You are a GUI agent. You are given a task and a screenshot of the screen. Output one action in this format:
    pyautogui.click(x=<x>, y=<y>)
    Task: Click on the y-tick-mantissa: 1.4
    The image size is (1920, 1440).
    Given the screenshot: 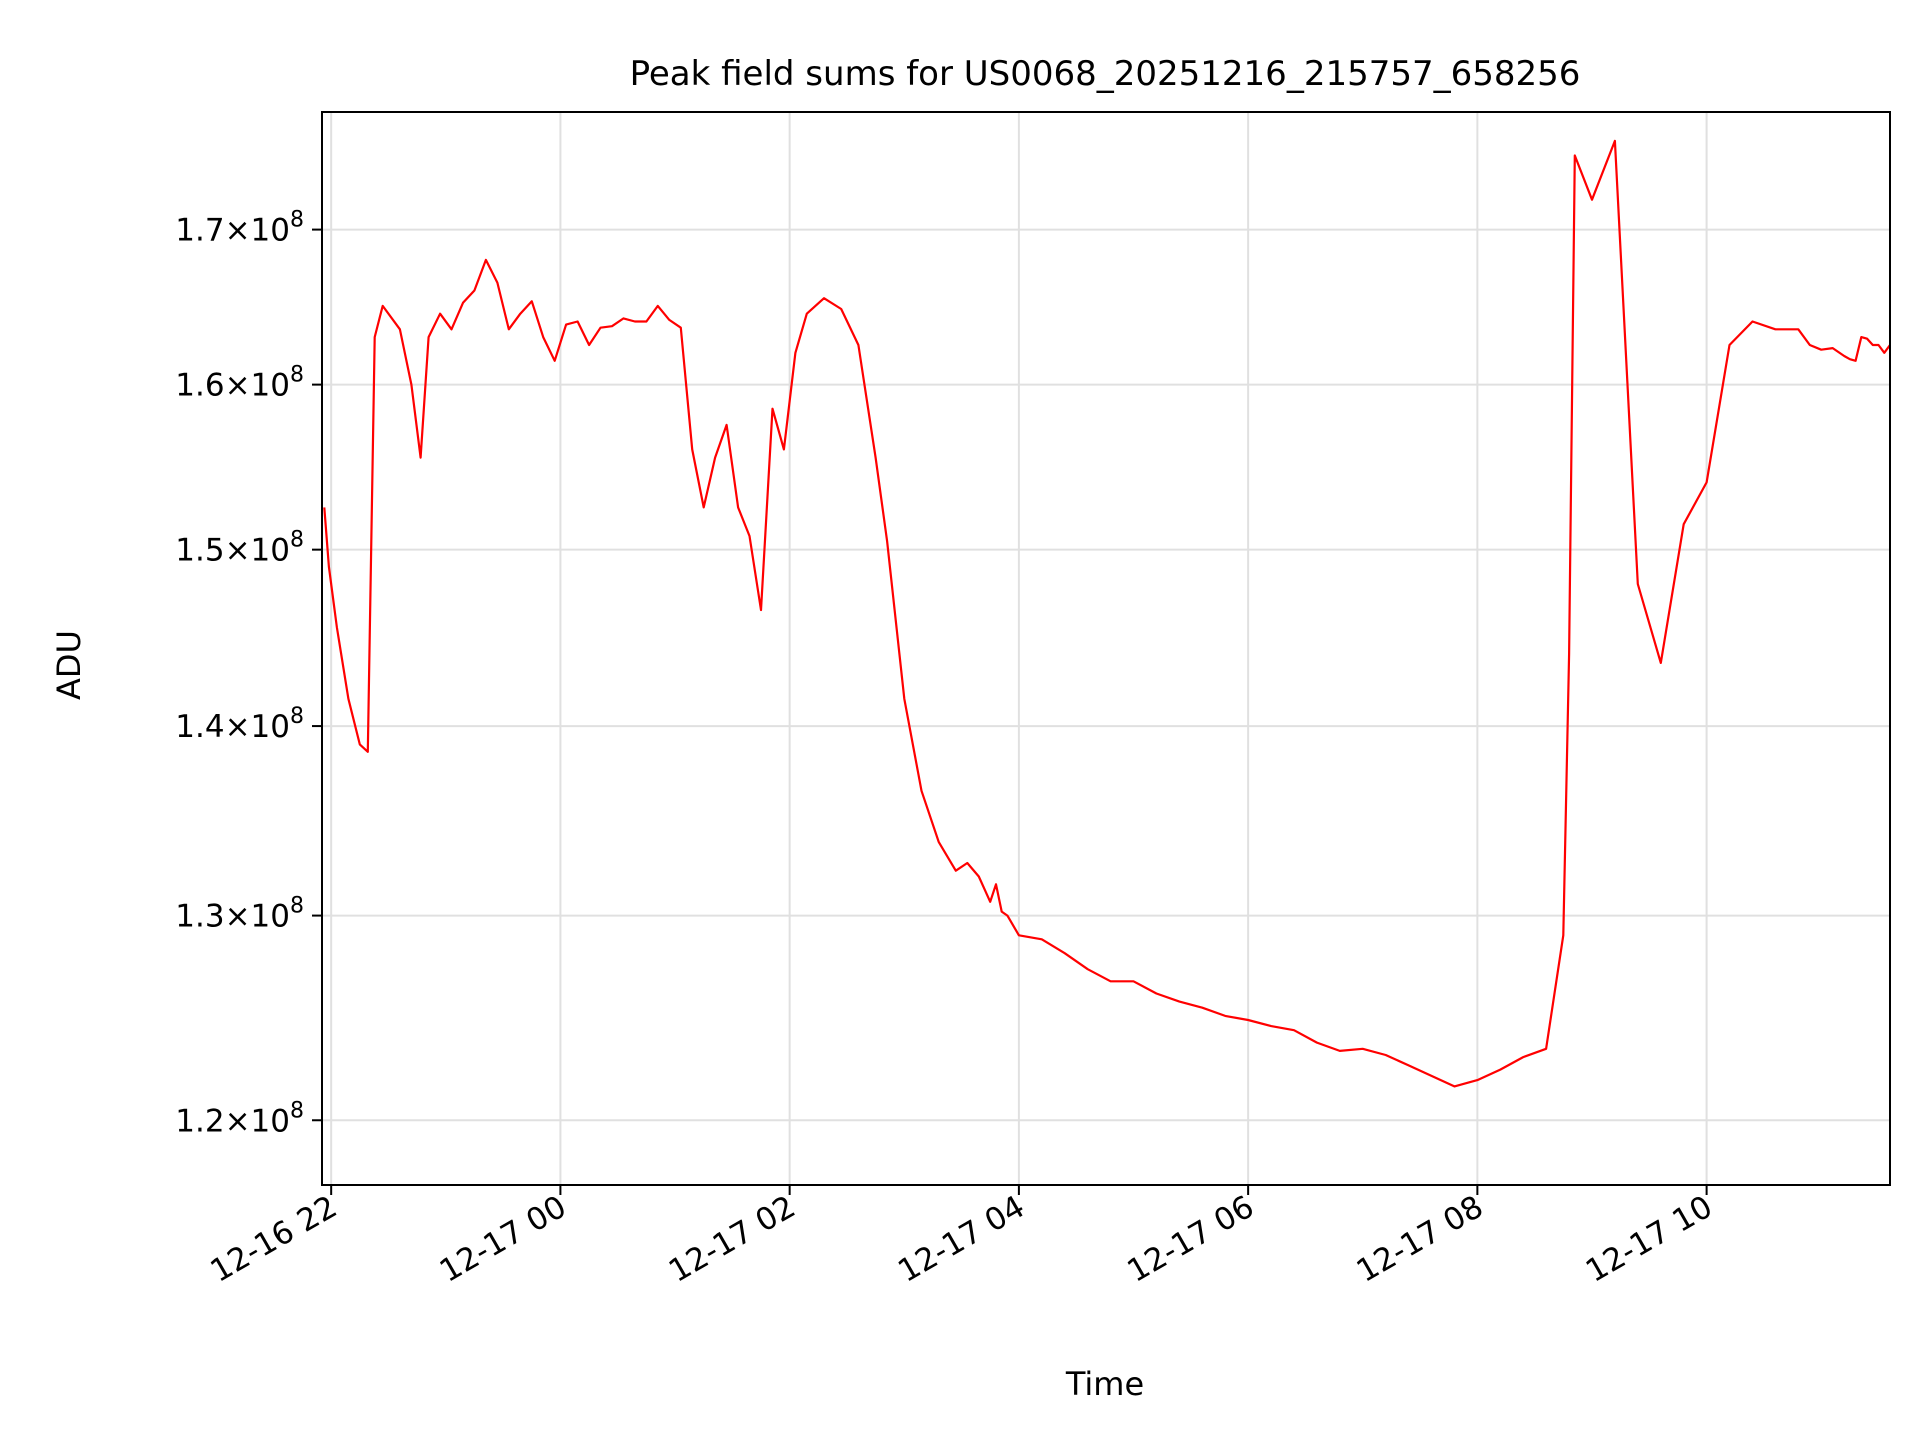 What is the action you would take?
    pyautogui.click(x=199, y=727)
    